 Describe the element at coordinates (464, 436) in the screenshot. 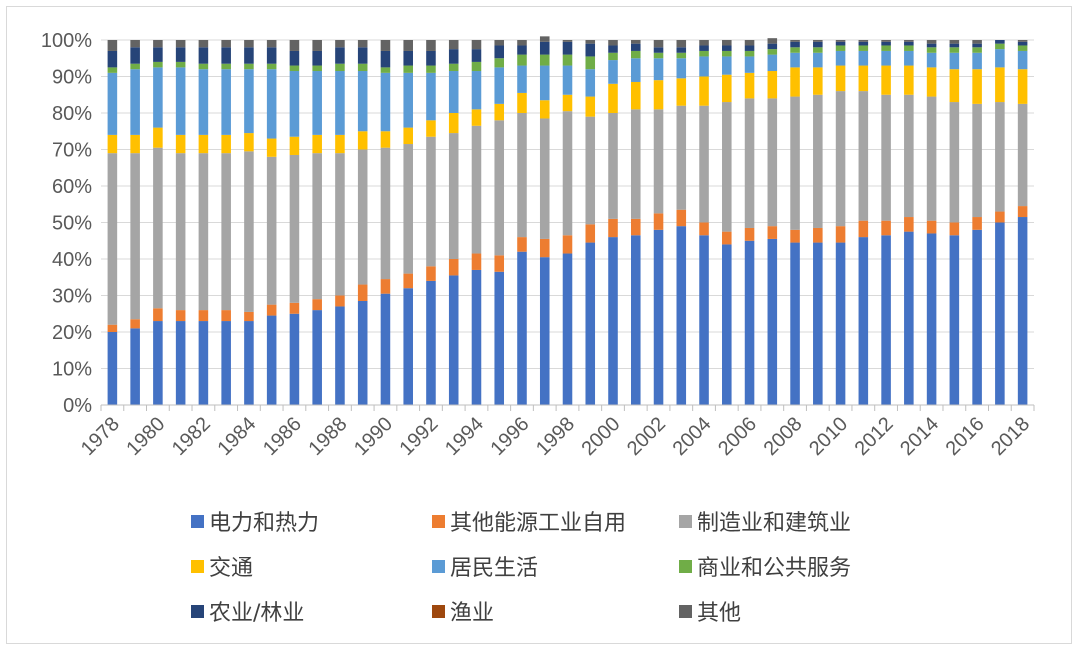

I see `x-tick-label: 1994` at that location.